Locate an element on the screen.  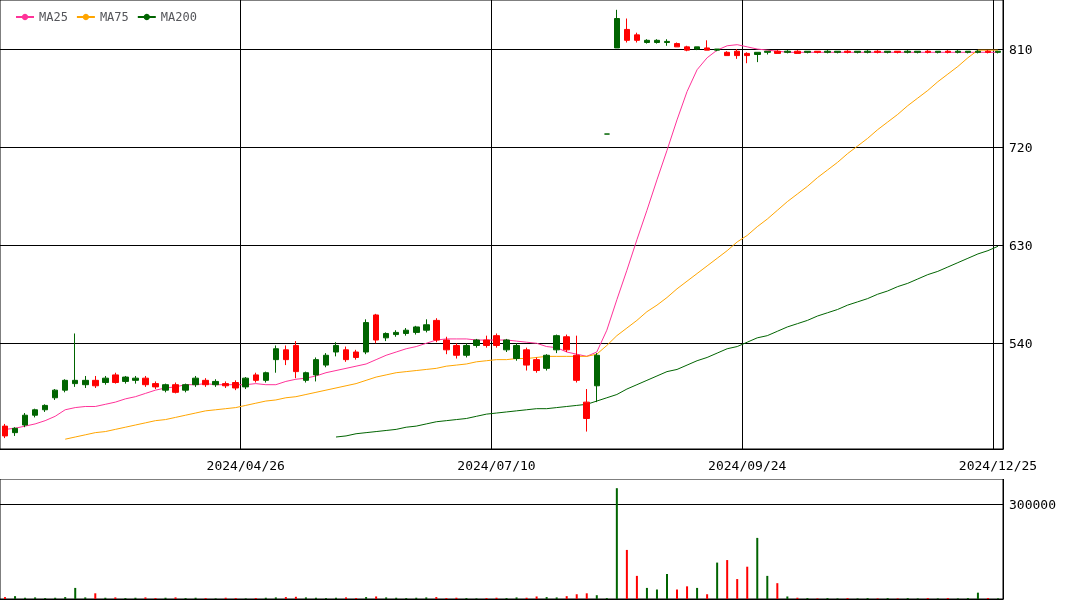
legend-label: MA75 is located at coordinates (114, 17).